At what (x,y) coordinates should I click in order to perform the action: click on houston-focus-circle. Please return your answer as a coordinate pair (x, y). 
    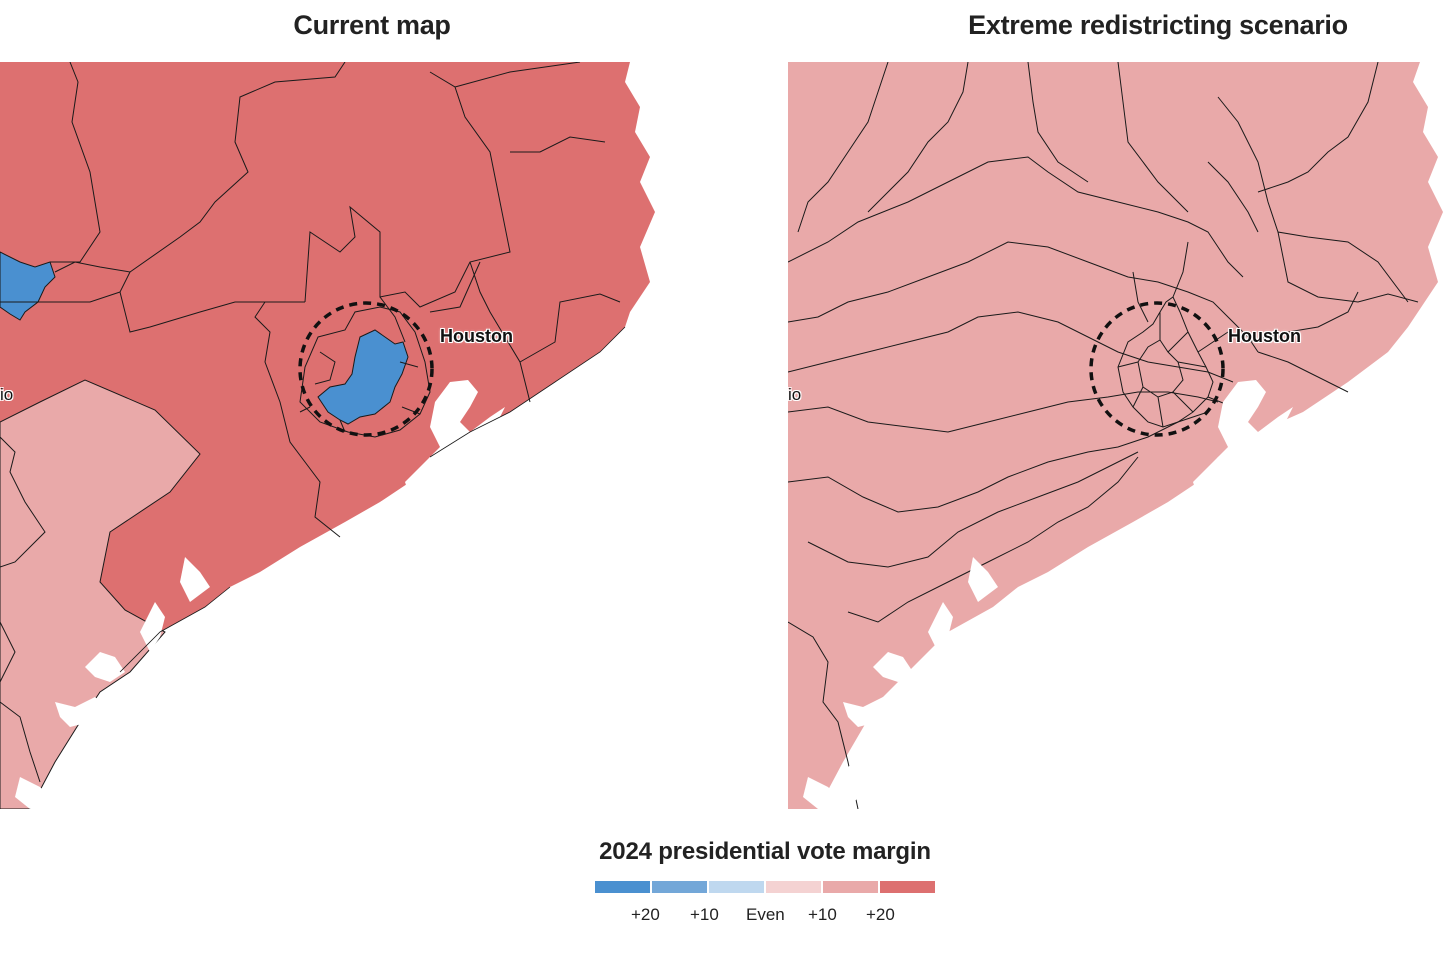
    Looking at the image, I should click on (366, 369).